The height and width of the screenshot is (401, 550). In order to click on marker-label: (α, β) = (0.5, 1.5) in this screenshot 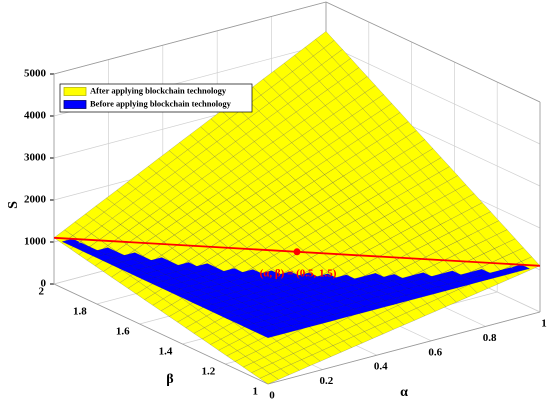, I will do `click(298, 273)`.